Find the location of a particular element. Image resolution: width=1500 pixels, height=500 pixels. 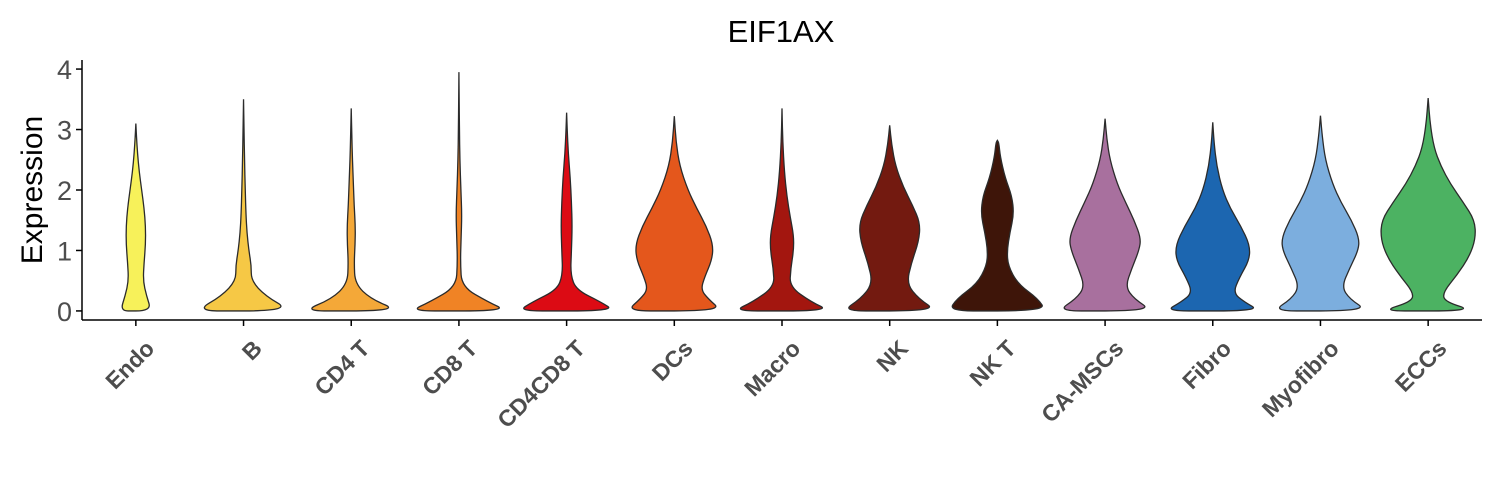

x-tick-label: ECCs is located at coordinates (1421, 366).